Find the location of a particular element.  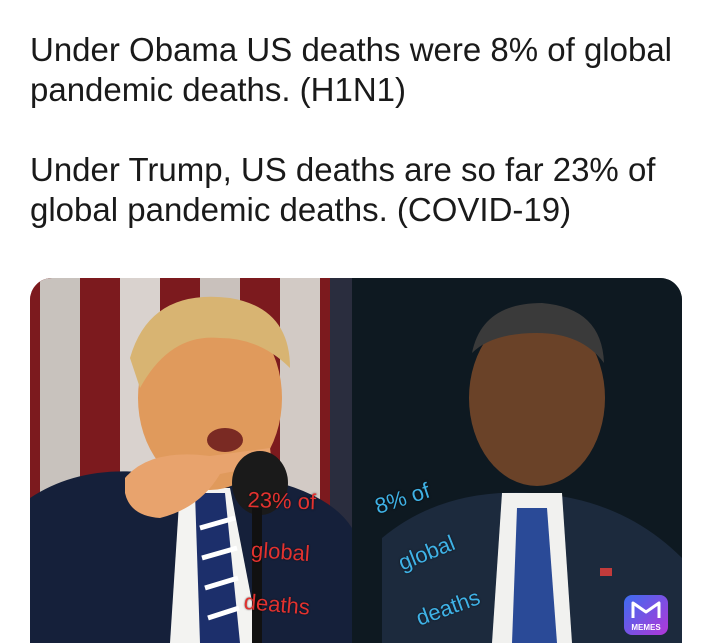

memes-logo-text: MEMES is located at coordinates (646, 627).